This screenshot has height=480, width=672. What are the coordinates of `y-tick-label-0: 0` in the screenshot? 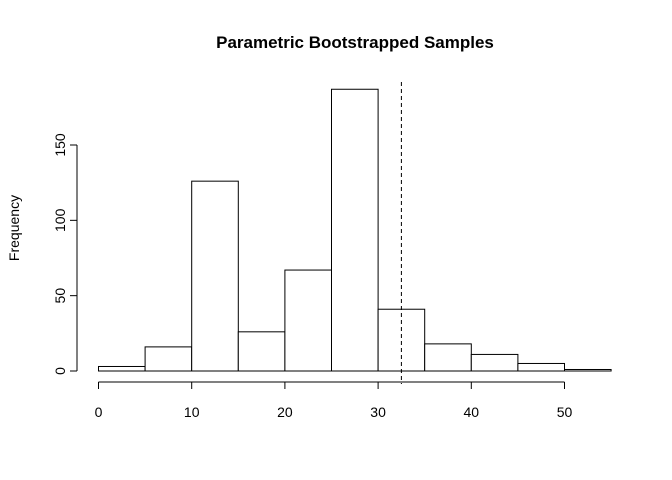 It's located at (60, 371).